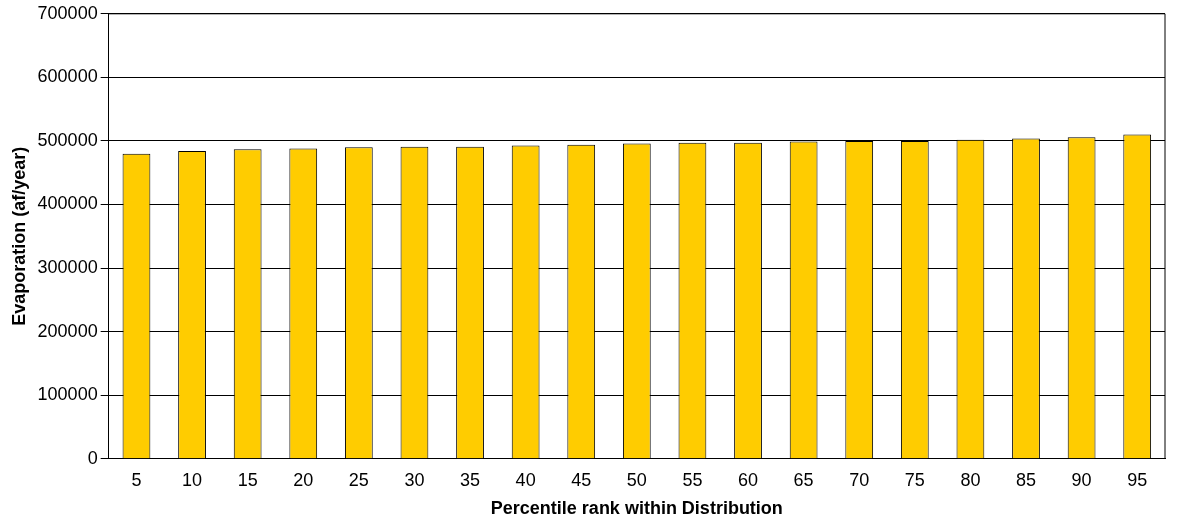  I want to click on x-axis-title: Percentile rank within Distribution, so click(636, 508).